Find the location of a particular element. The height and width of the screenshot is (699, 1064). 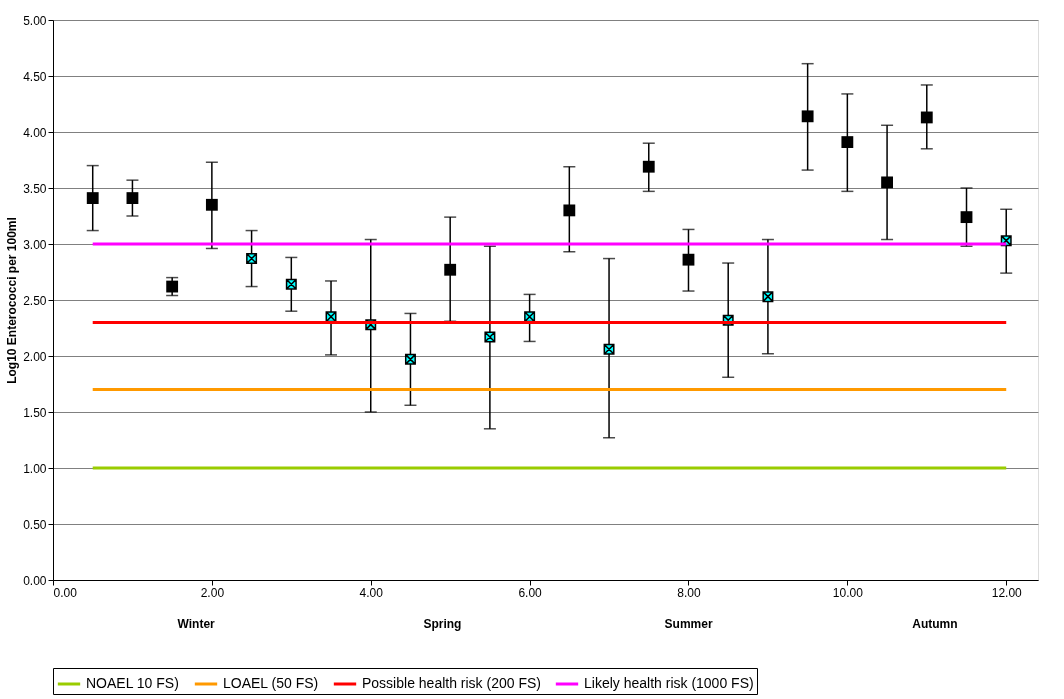

x-tick-label: 2.00 is located at coordinates (212, 592).